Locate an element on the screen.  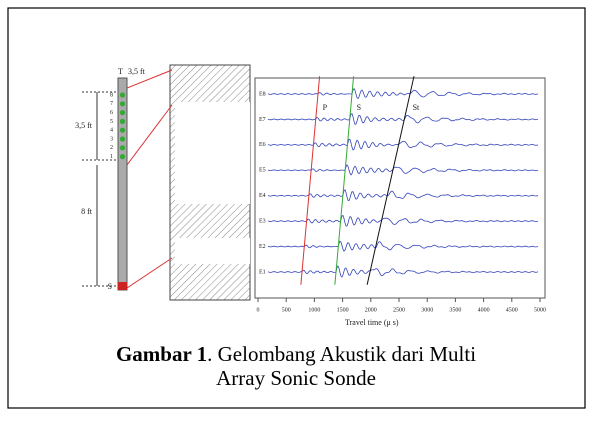
x-tick-label: 2500 is located at coordinates (399, 310).